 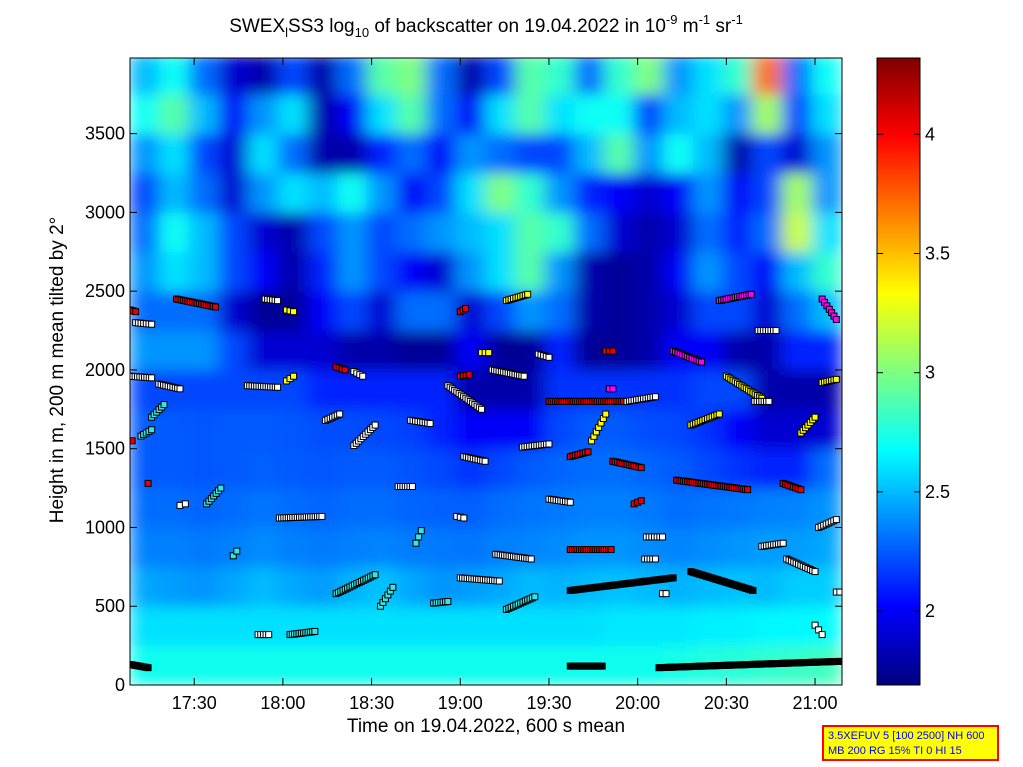 What do you see at coordinates (460, 703) in the screenshot?
I see `x-tick-label: 19:00` at bounding box center [460, 703].